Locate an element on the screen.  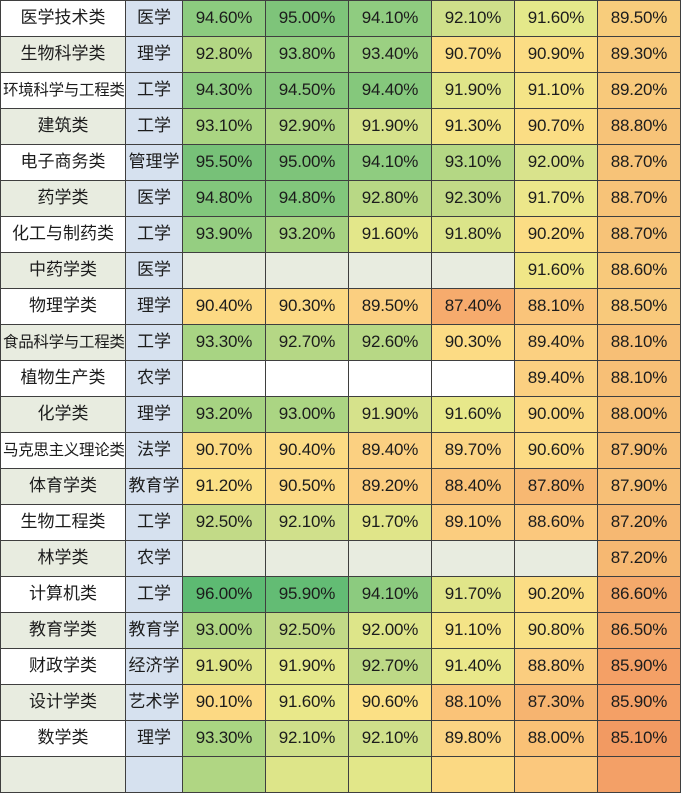
rate-cell: 94.60% is located at coordinates (224, 18).